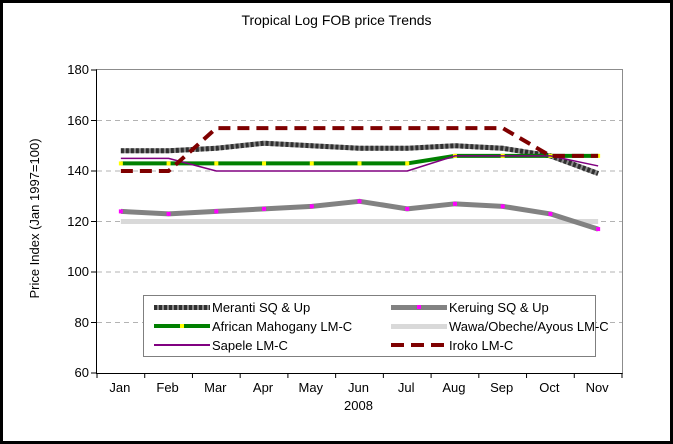  What do you see at coordinates (263, 387) in the screenshot?
I see `x-tick-label: Apr` at bounding box center [263, 387].